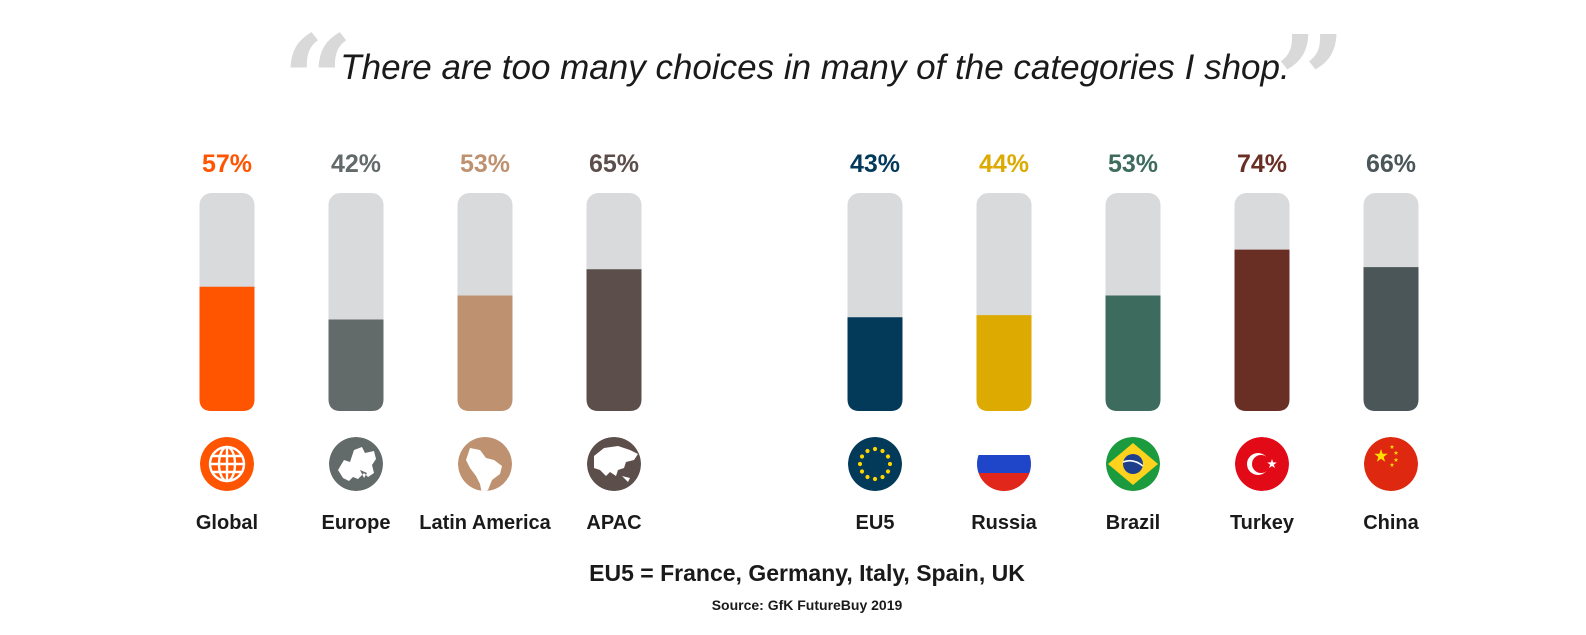 The height and width of the screenshot is (635, 1586). I want to click on category-label: China, so click(1391, 523).